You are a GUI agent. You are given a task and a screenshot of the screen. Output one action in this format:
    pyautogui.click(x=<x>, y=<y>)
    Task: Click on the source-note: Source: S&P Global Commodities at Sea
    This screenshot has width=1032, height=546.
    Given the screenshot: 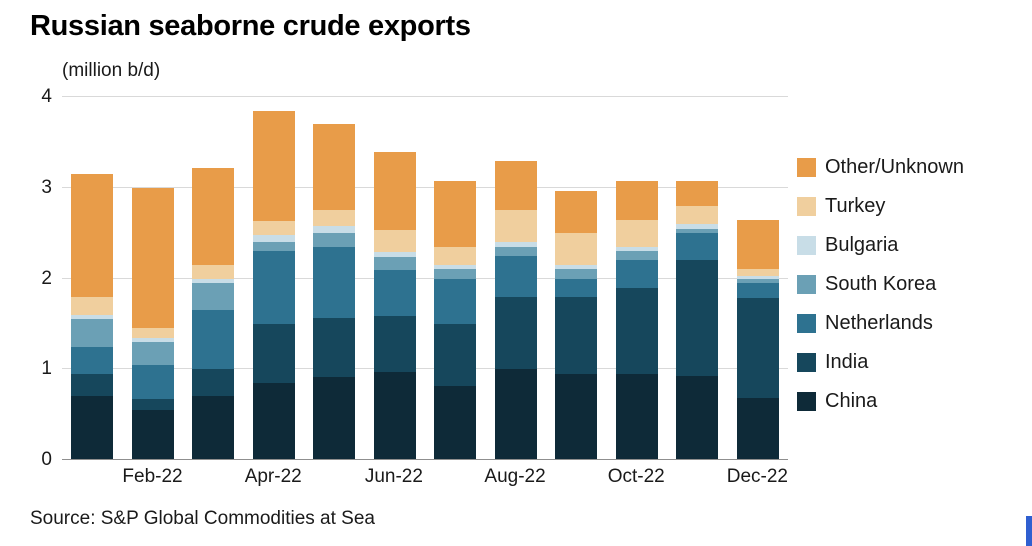 What is the action you would take?
    pyautogui.click(x=202, y=518)
    